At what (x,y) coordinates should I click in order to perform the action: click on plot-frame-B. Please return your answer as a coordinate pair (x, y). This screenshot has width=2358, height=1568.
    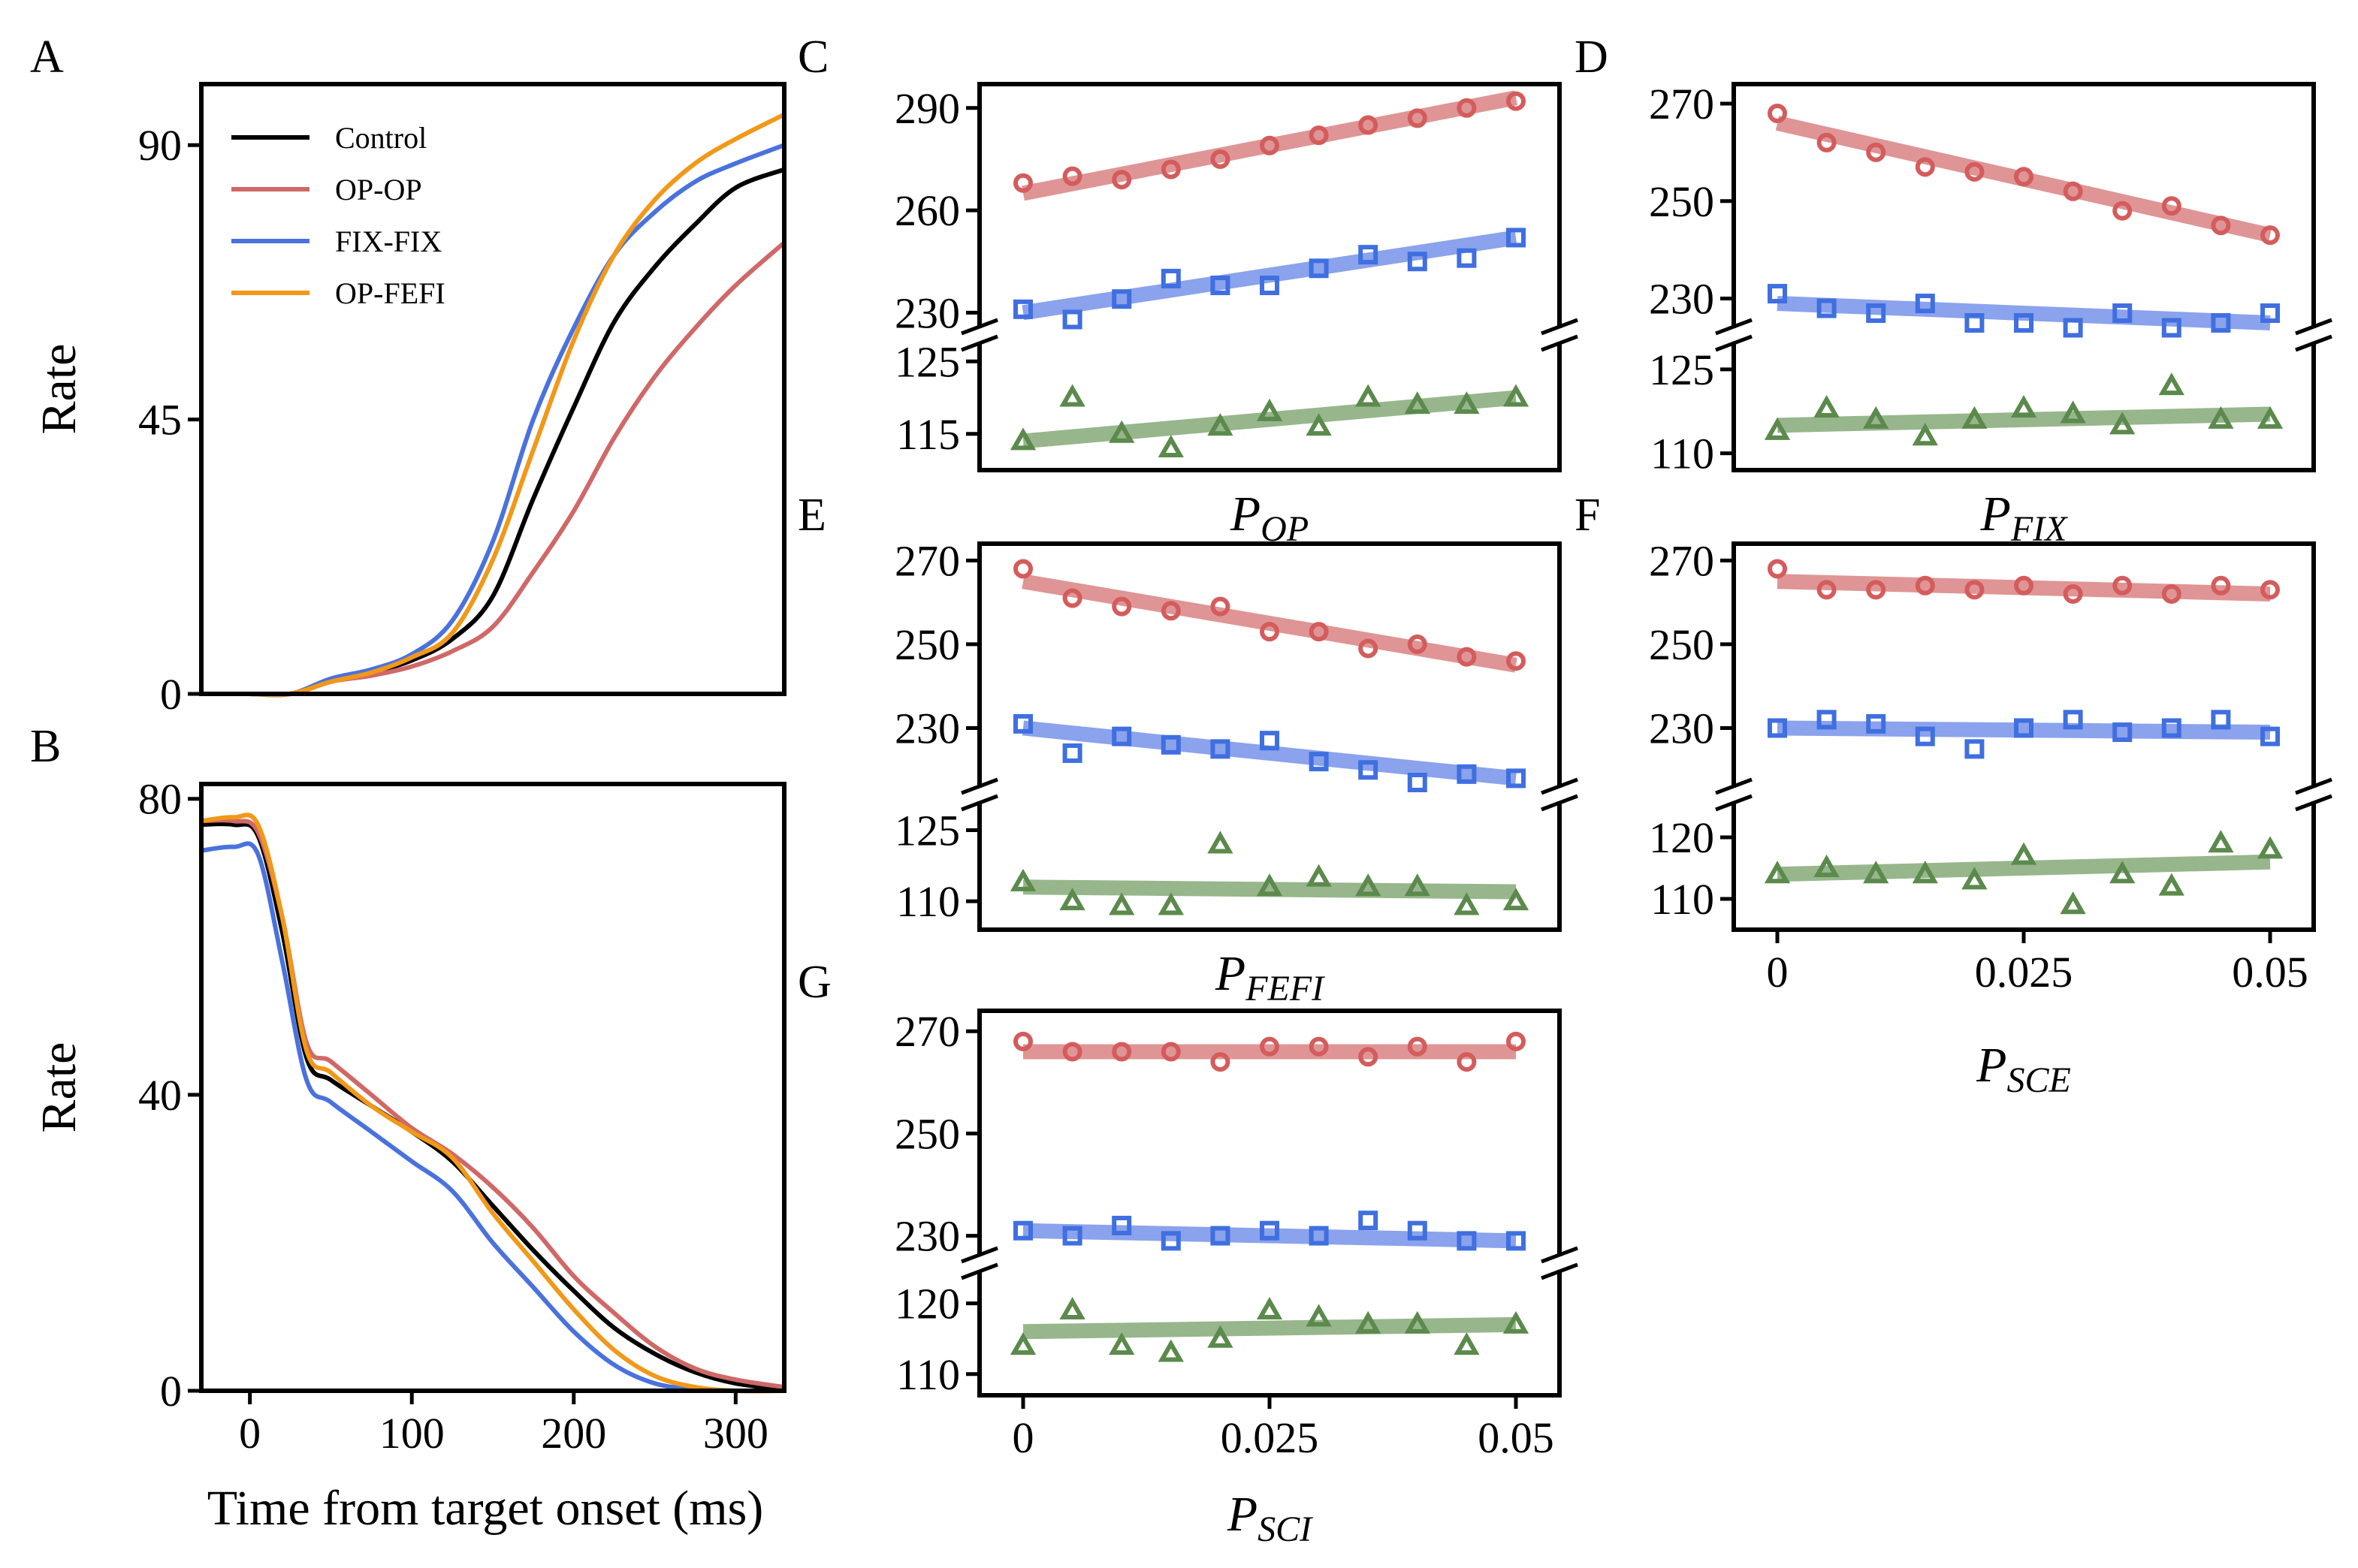
    Looking at the image, I should click on (493, 1087).